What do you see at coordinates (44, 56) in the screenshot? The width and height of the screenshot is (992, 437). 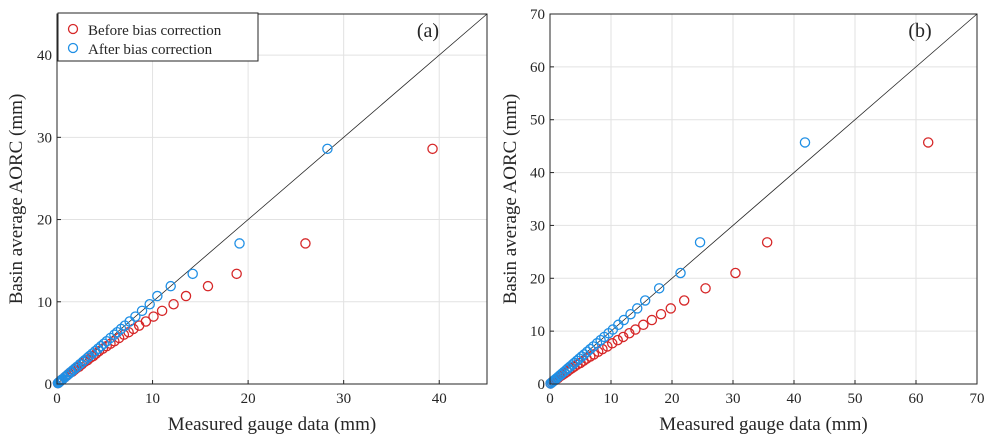 I see `y-tick-label-a: 40` at bounding box center [44, 56].